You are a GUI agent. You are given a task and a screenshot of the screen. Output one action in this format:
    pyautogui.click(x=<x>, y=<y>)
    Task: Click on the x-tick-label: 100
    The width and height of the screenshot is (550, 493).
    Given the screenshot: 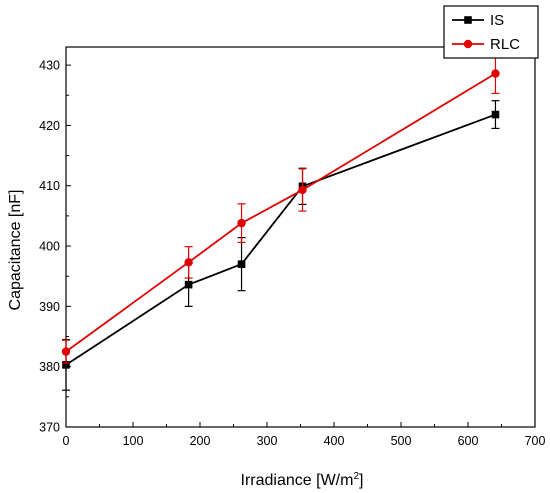 What is the action you would take?
    pyautogui.click(x=133, y=441)
    